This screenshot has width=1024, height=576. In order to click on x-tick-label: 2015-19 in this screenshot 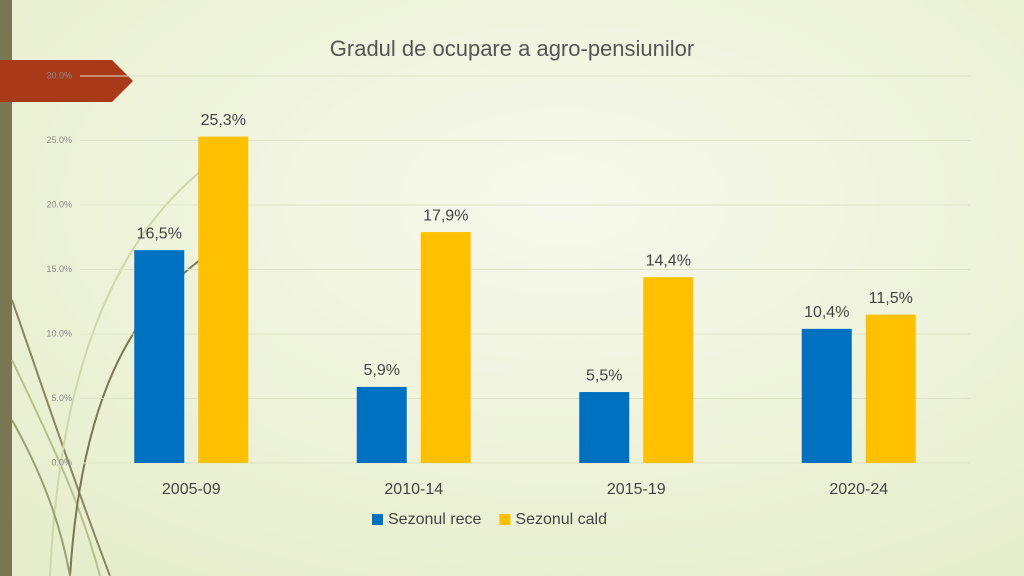, I will do `click(636, 489)`.